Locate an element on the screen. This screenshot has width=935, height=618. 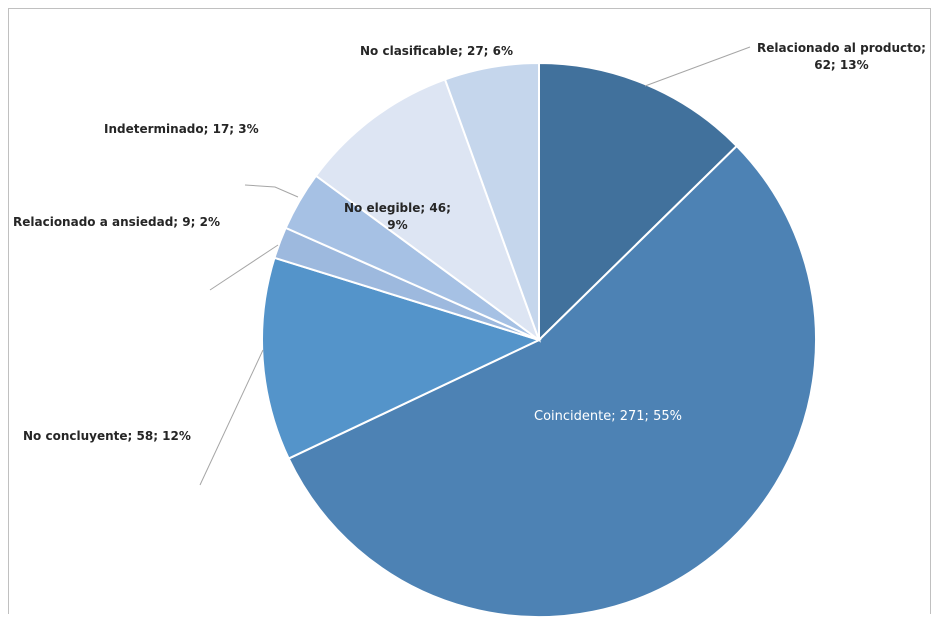
pie-slice-no-concluyente is located at coordinates (401, 358).